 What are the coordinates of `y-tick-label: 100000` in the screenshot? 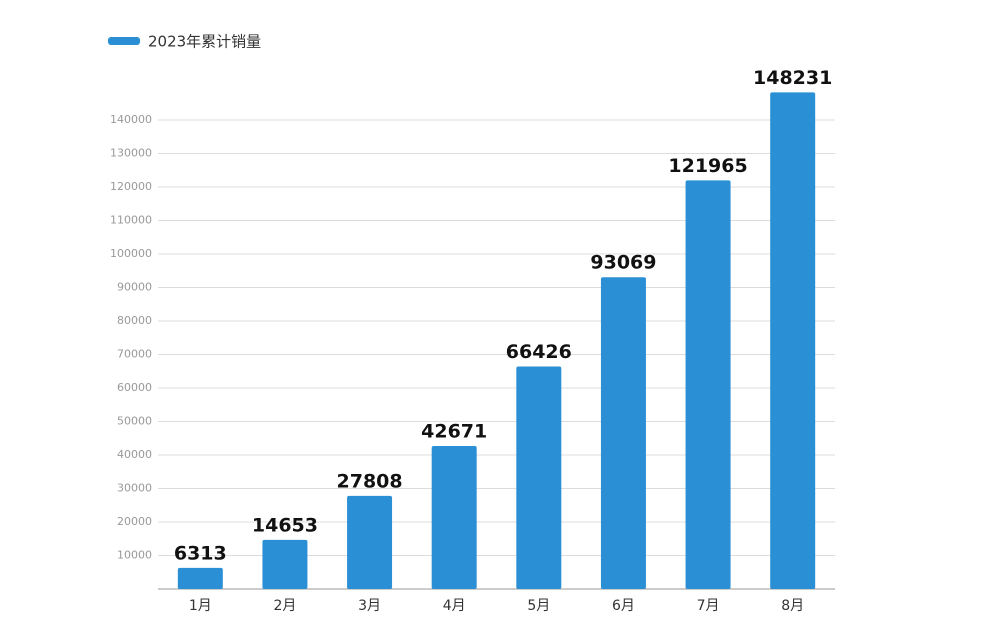 It's located at (131, 253).